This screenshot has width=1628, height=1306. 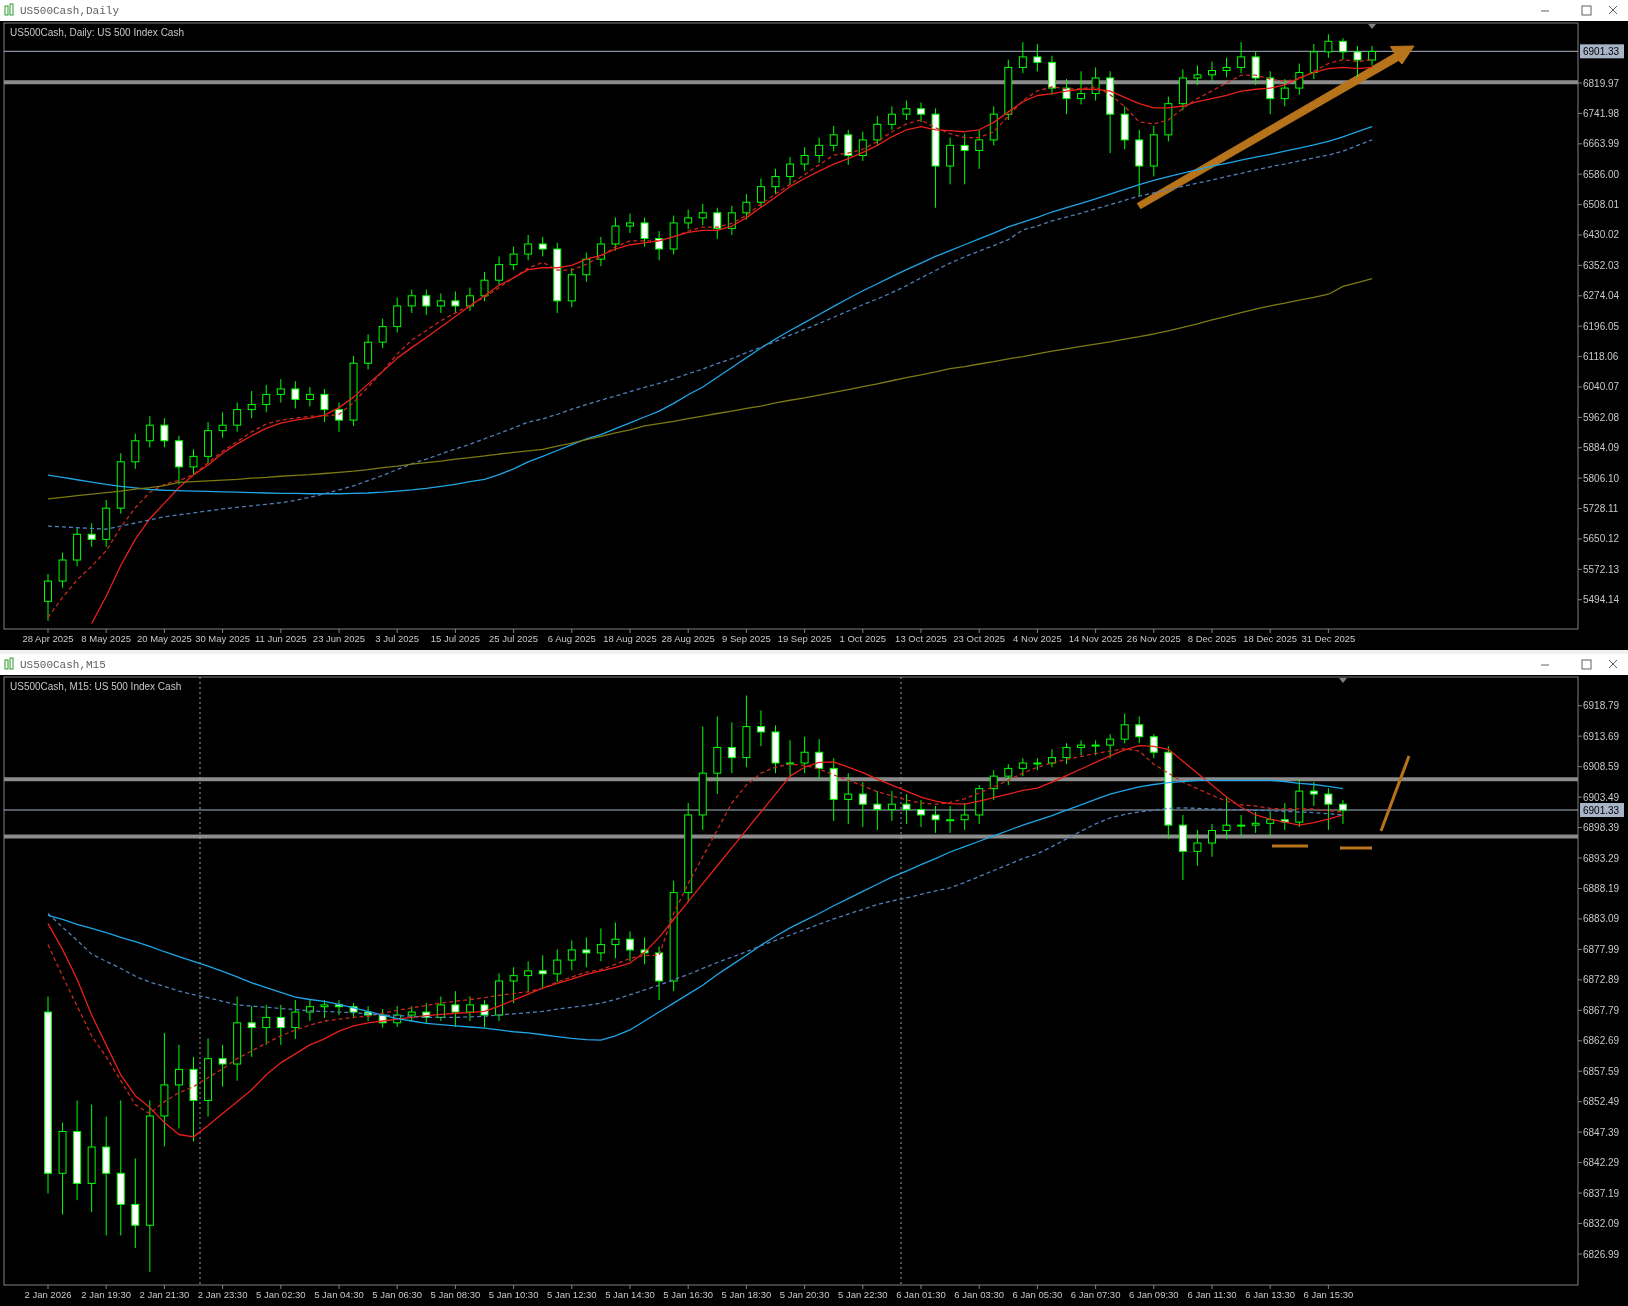 What do you see at coordinates (1601, 387) in the screenshot?
I see `y-tick-label: 6040.07` at bounding box center [1601, 387].